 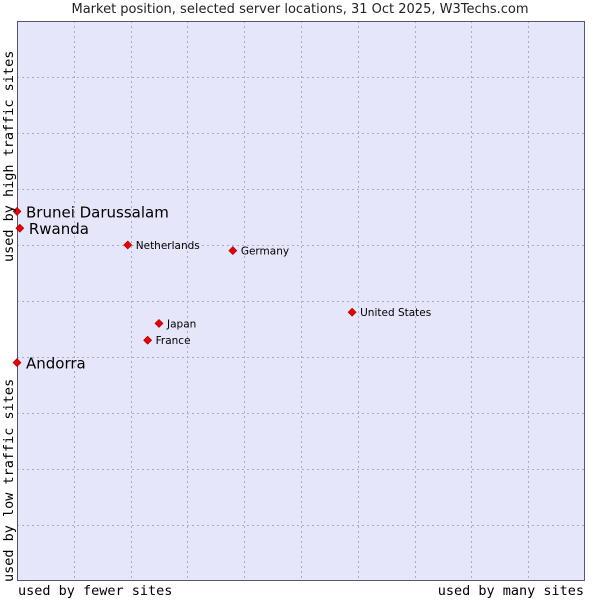 I want to click on y-axis-high-label: used by high traffic sites, so click(x=9, y=156).